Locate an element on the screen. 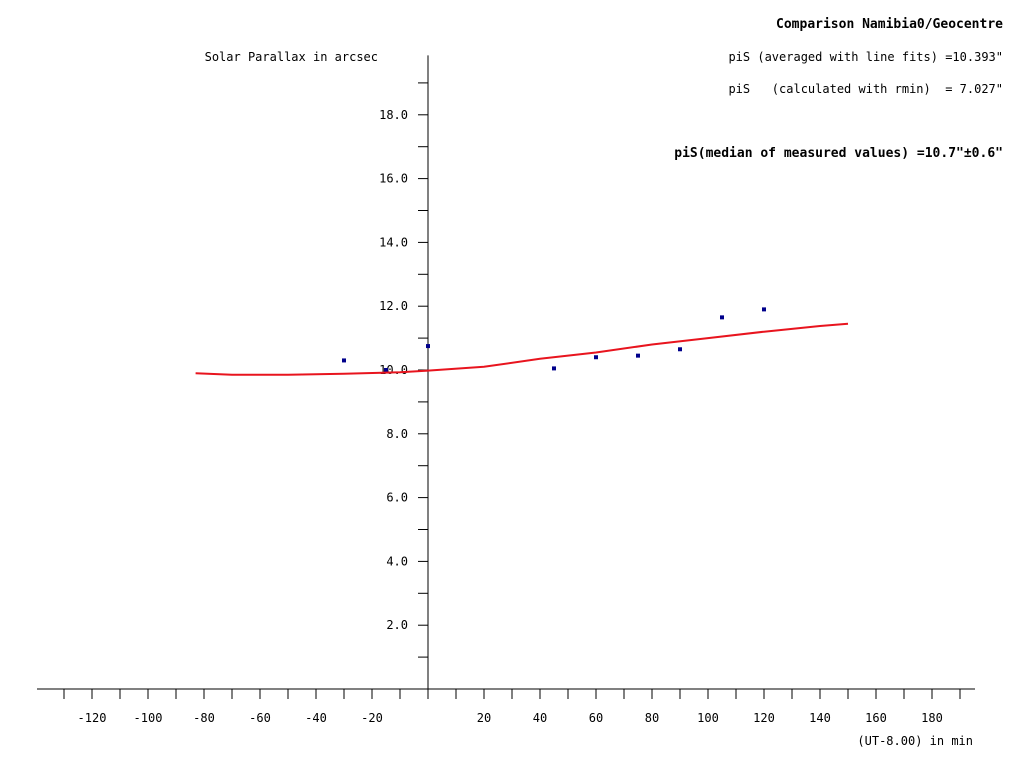 The height and width of the screenshot is (769, 1025). x-tick-label: 180 is located at coordinates (932, 718).